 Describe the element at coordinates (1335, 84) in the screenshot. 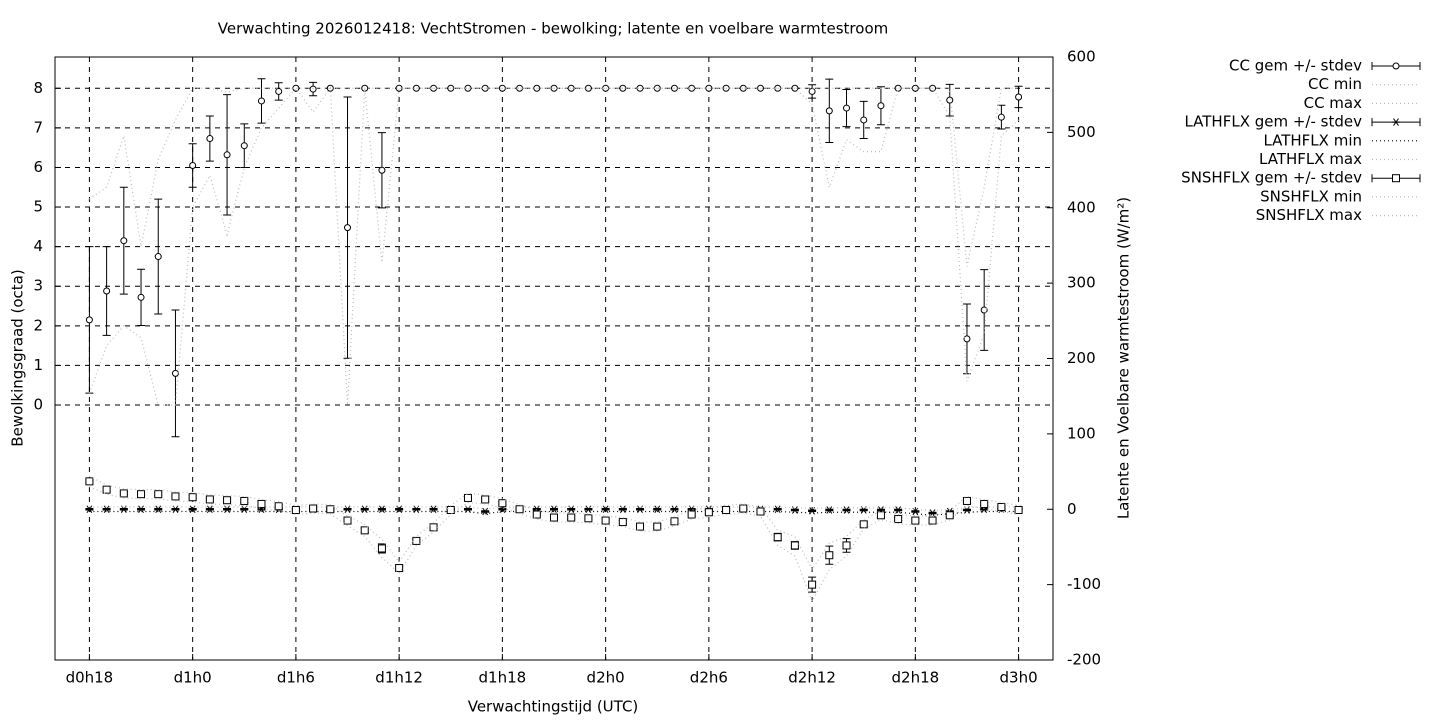

I see `legend-label: CC min` at that location.